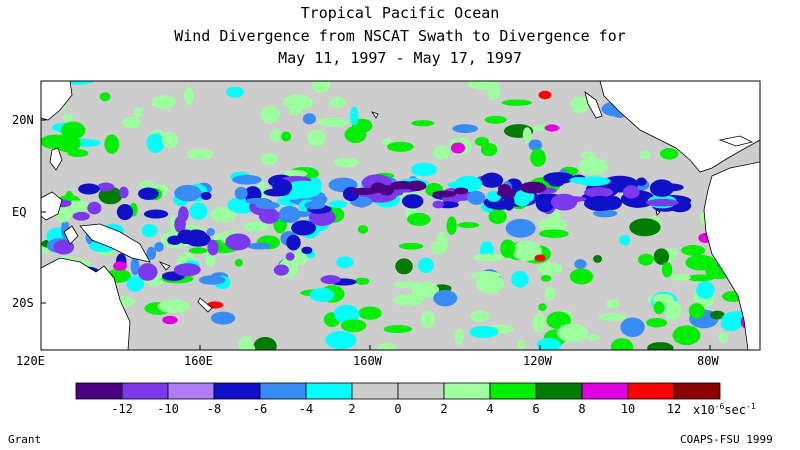  What do you see at coordinates (674, 409) in the screenshot?
I see `colorbar-tick-label: 12` at bounding box center [674, 409].